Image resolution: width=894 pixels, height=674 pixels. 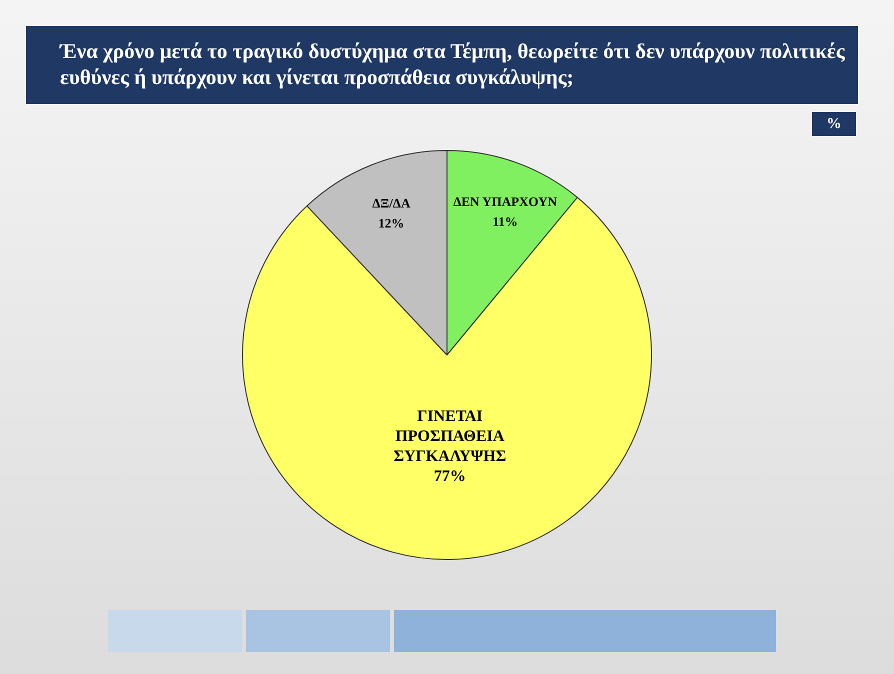 I want to click on chart-title: Ένα χρόνο μετά το τραγικό δυστύχημα στα Τέμπη, θεωρείτε ότι δεν υπάρχουν πολιτικές ευθύνες ή υπάρχουν και γίνεται προσπάθεια συγκάλυψης;, so click(x=442, y=65).